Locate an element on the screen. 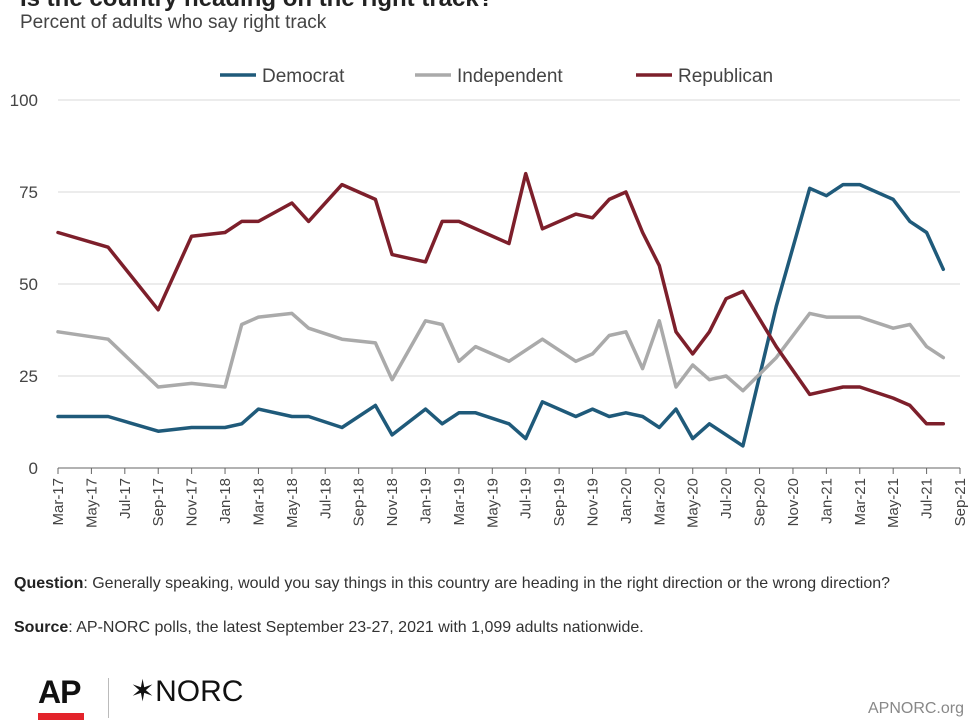 This screenshot has height=720, width=980. x-tick-label: Jan-19 is located at coordinates (425, 501).